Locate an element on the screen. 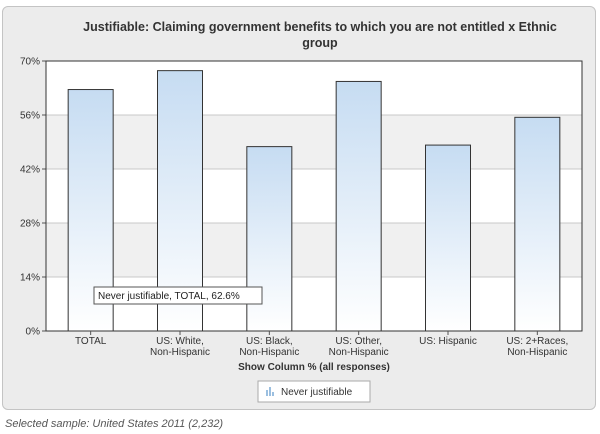 The height and width of the screenshot is (434, 600). tooltip-text: Never justifiable, TOTAL, 62.6% is located at coordinates (169, 296).